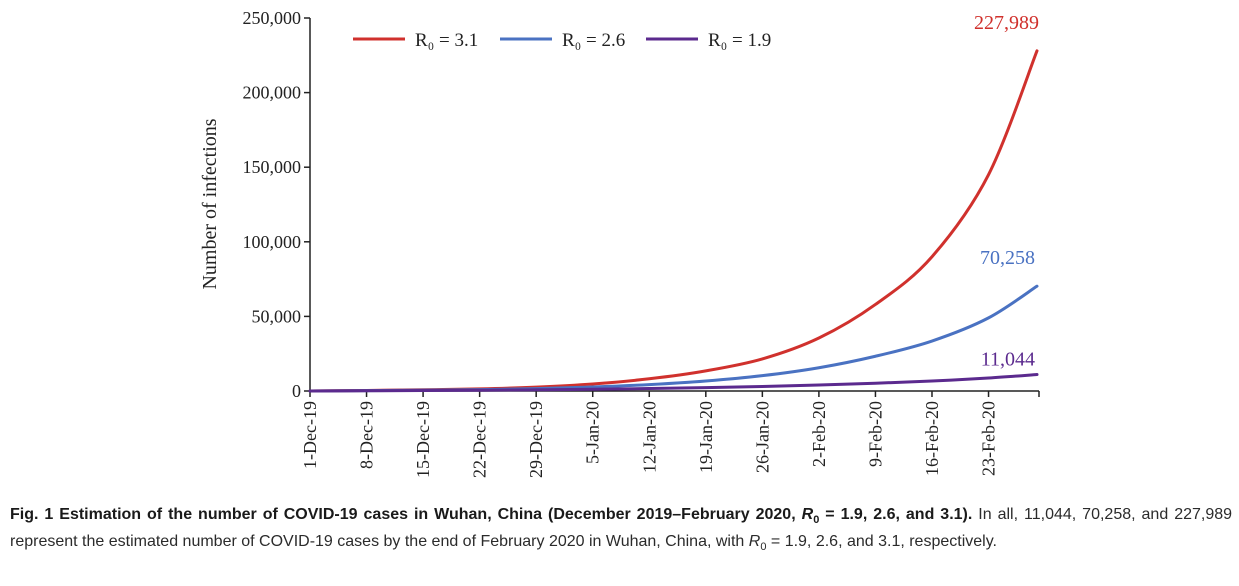 Image resolution: width=1239 pixels, height=586 pixels. Describe the element at coordinates (875, 434) in the screenshot. I see `x-tick-label: 9-Feb-20` at that location.